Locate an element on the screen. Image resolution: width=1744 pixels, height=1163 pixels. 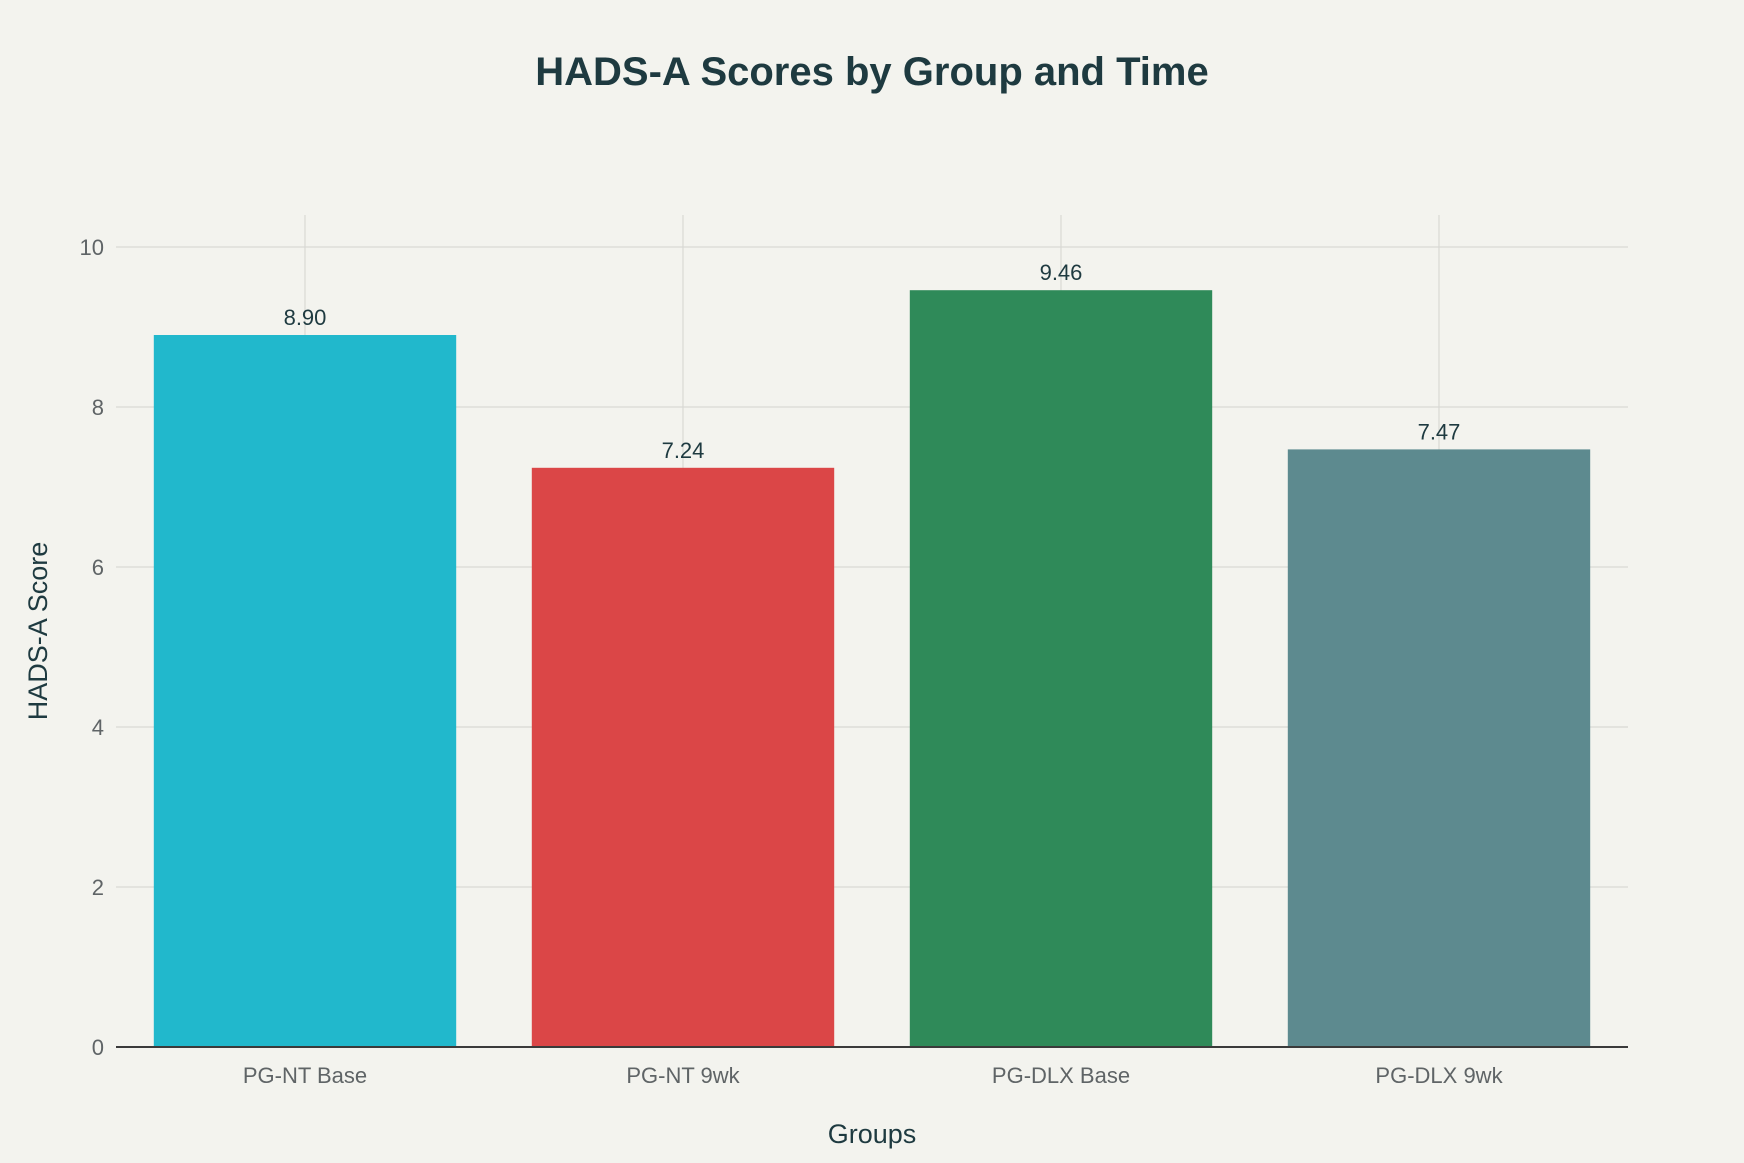
x-tick-label: PG-NT 9wk is located at coordinates (683, 1075).